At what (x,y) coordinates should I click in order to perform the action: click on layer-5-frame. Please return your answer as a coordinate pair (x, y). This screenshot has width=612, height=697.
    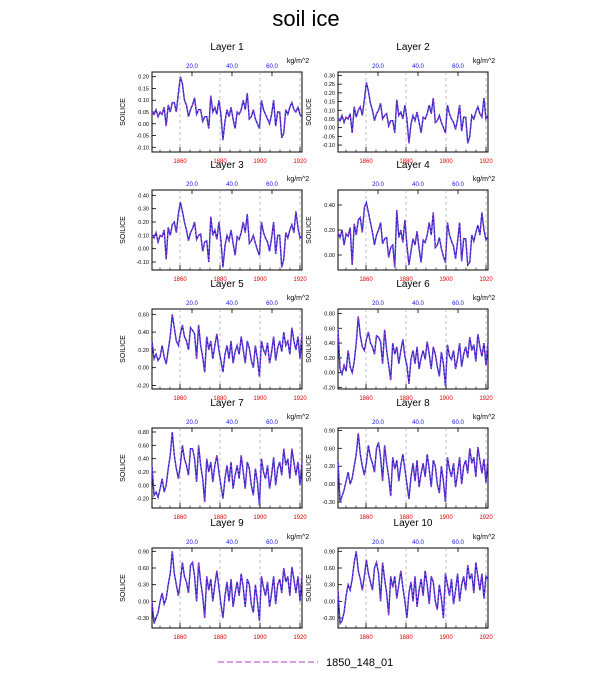
    Looking at the image, I should click on (227, 349).